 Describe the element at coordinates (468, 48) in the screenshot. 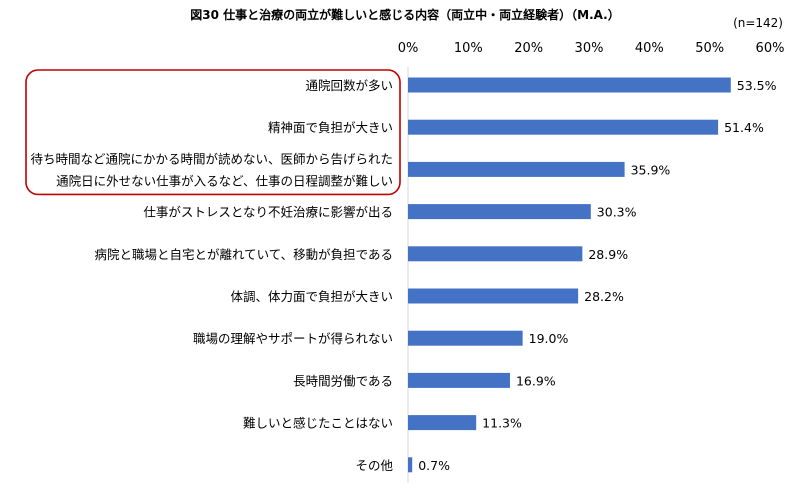

I see `x-tick-label: 10%` at that location.